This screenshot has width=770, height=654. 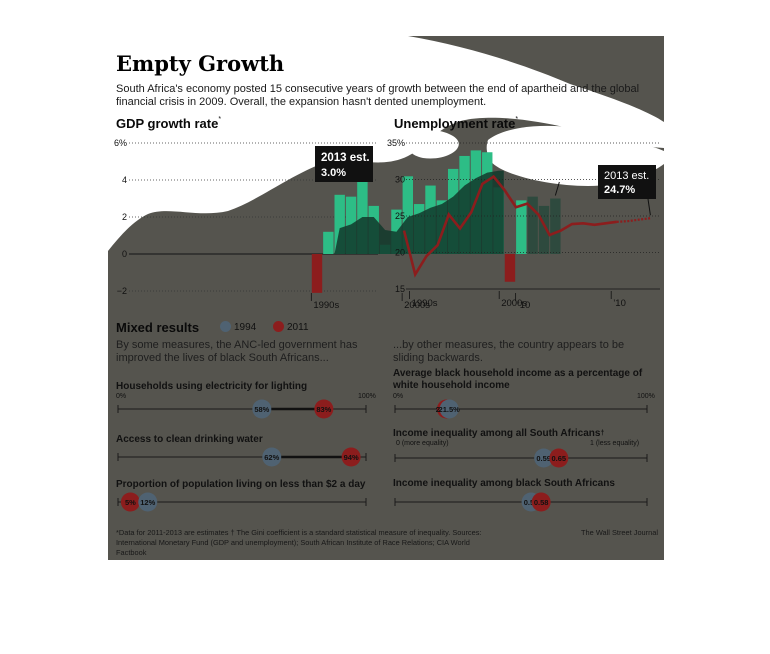 I want to click on dot-2011-label: 0.65, so click(x=558, y=458).